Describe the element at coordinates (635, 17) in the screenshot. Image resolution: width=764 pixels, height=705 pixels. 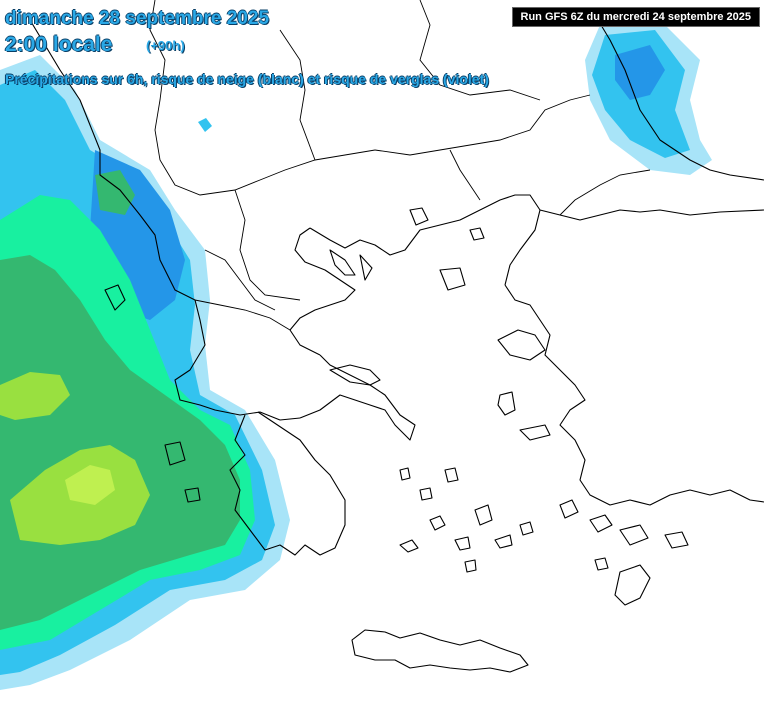
I see `run-info-badge: Run GFS 6Z du mercredi 24 septembre 2025` at that location.